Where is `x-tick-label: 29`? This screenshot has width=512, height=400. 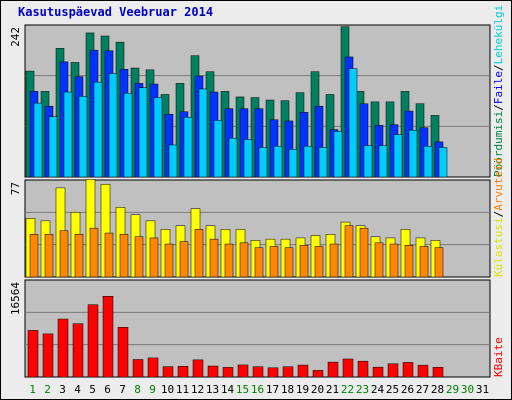 x-tick-label: 29 is located at coordinates (452, 389).